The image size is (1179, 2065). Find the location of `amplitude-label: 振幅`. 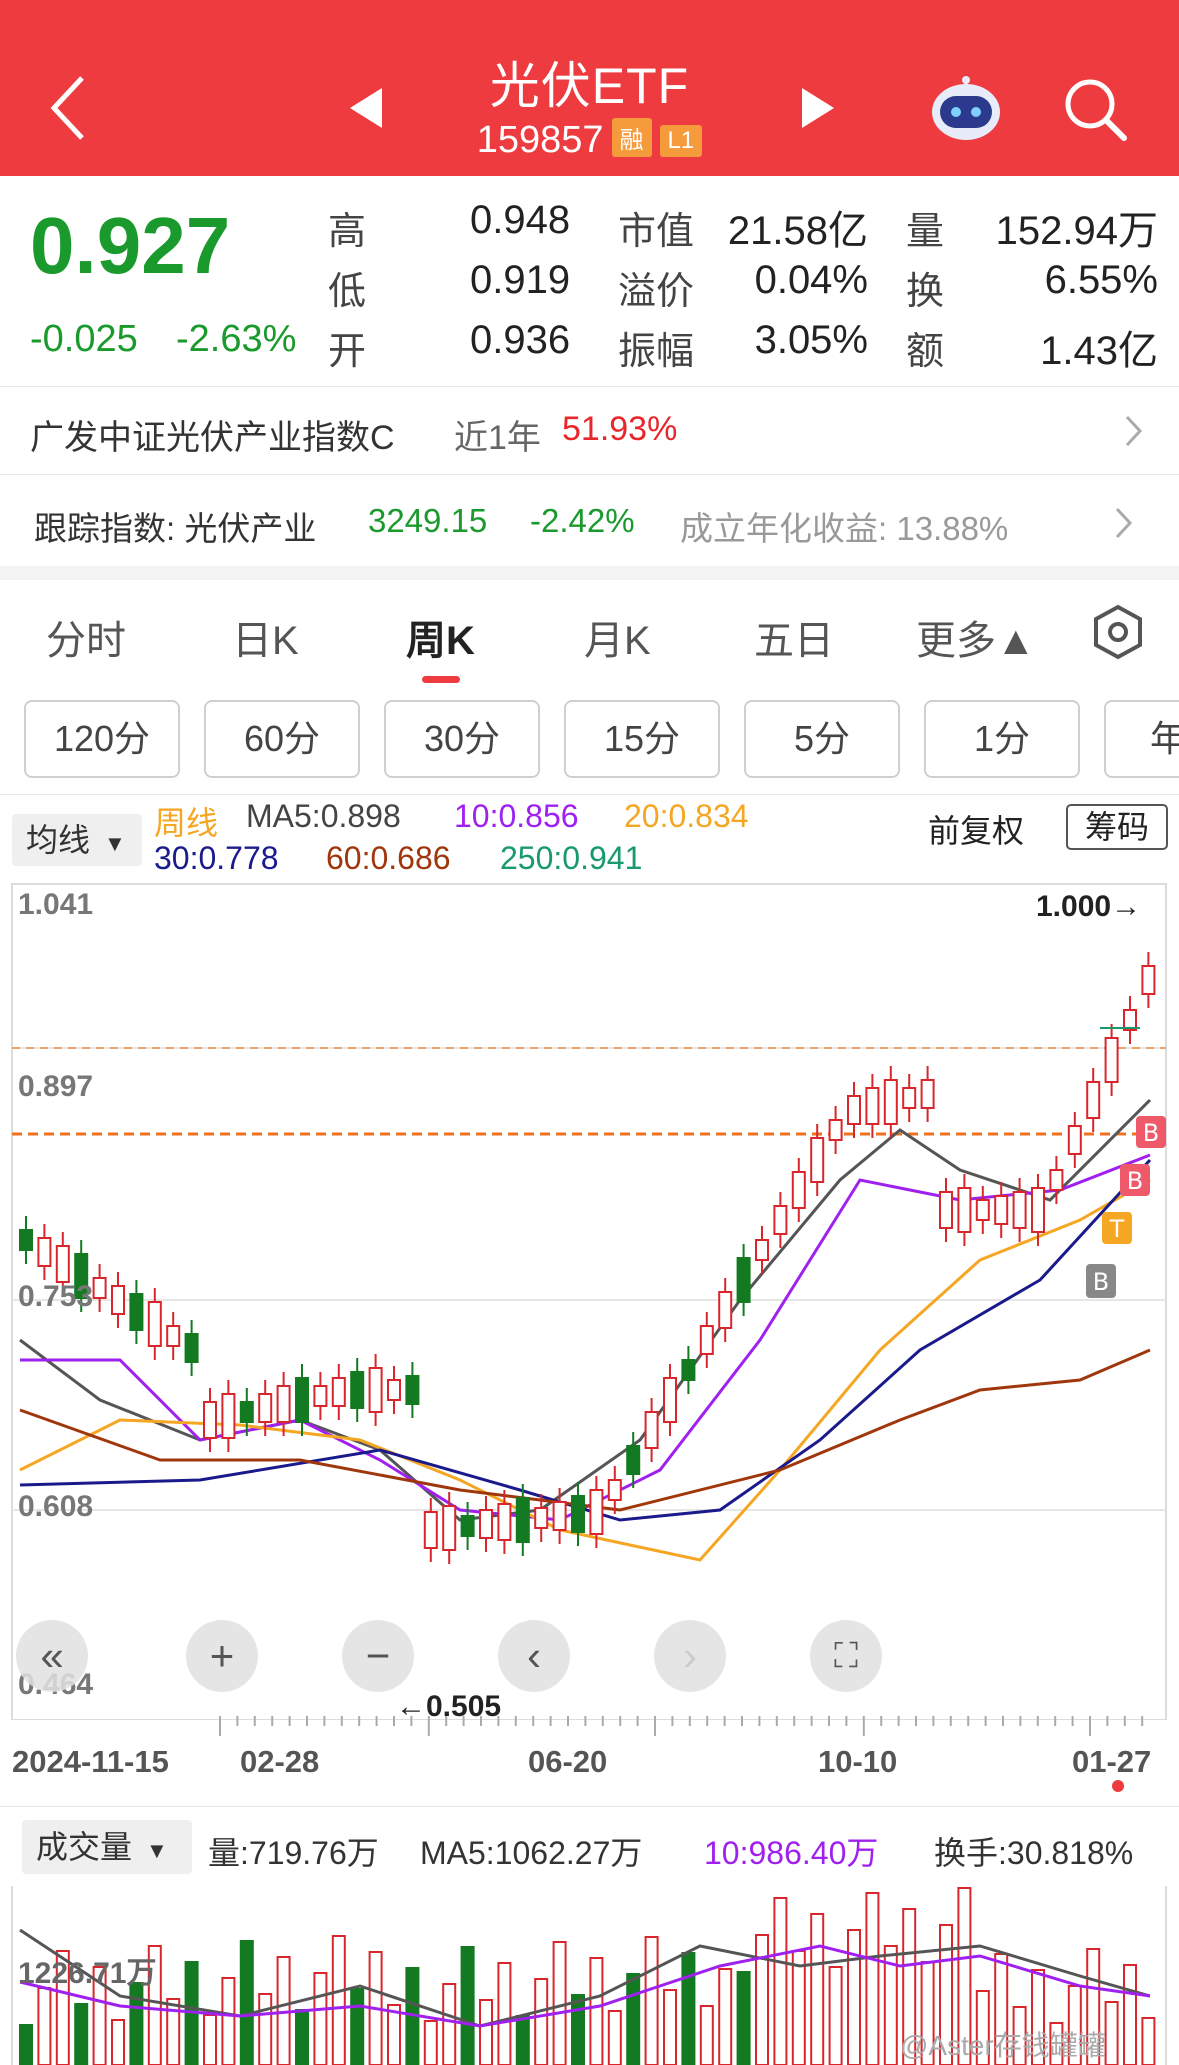

amplitude-label: 振幅 is located at coordinates (656, 352).